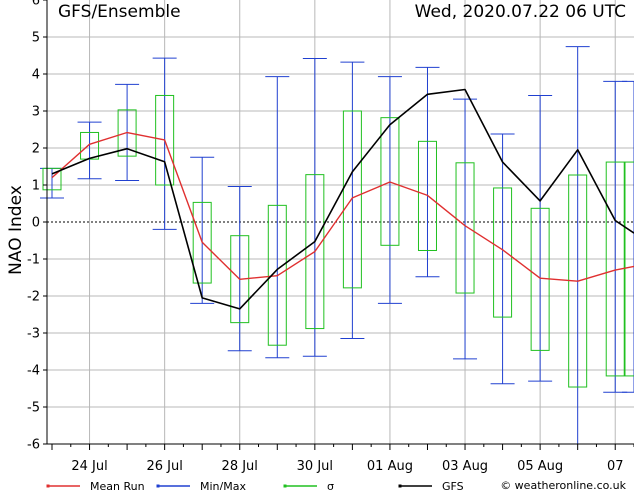 The height and width of the screenshot is (490, 634). I want to click on y-tick-label: -1, so click(33, 260).